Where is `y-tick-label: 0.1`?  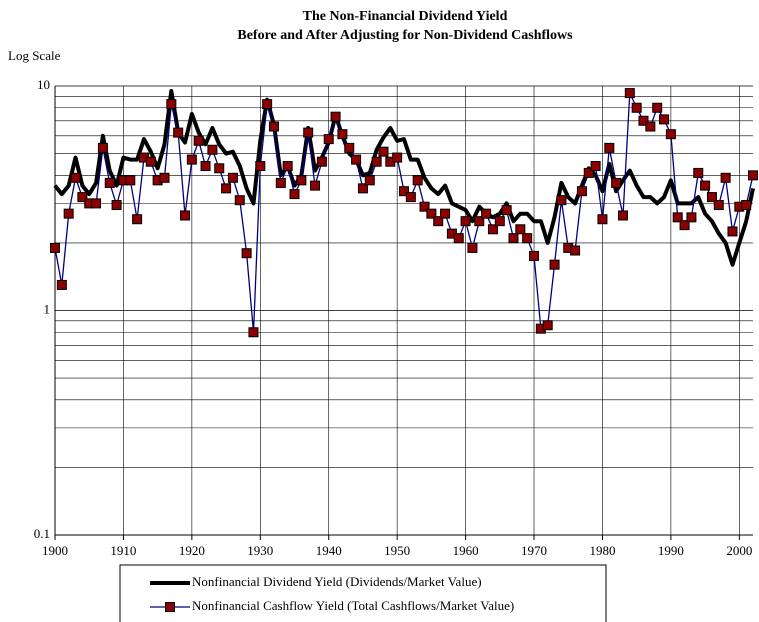
y-tick-label: 0.1 is located at coordinates (42, 533).